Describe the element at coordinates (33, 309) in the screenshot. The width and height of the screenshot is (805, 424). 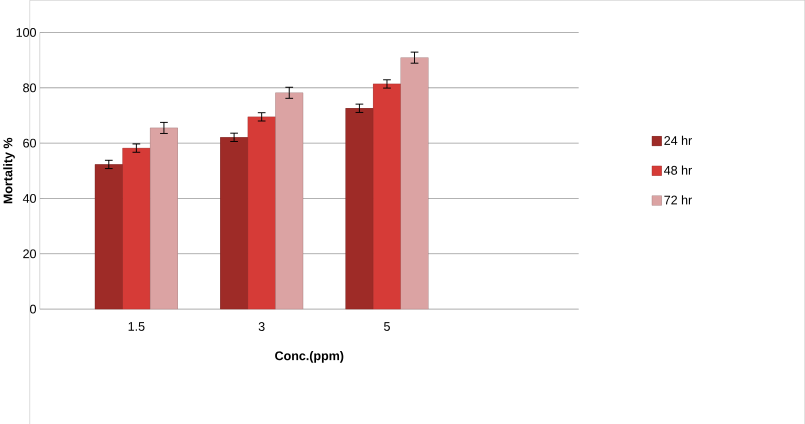
I see `y-tick-label: 0` at that location.